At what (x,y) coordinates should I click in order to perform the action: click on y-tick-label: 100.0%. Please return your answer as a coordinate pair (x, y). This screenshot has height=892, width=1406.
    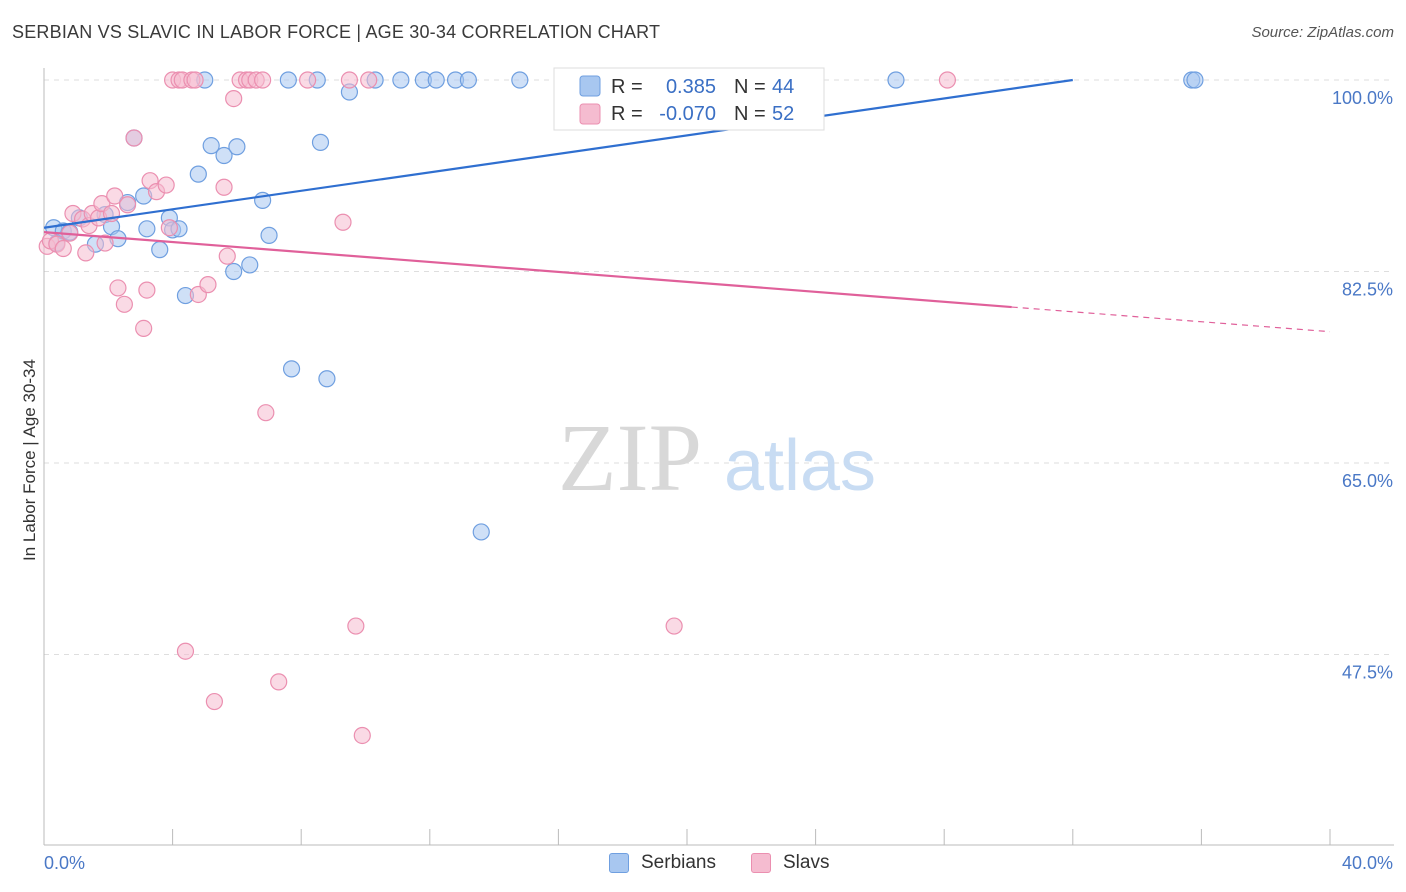
    Looking at the image, I should click on (1362, 98).